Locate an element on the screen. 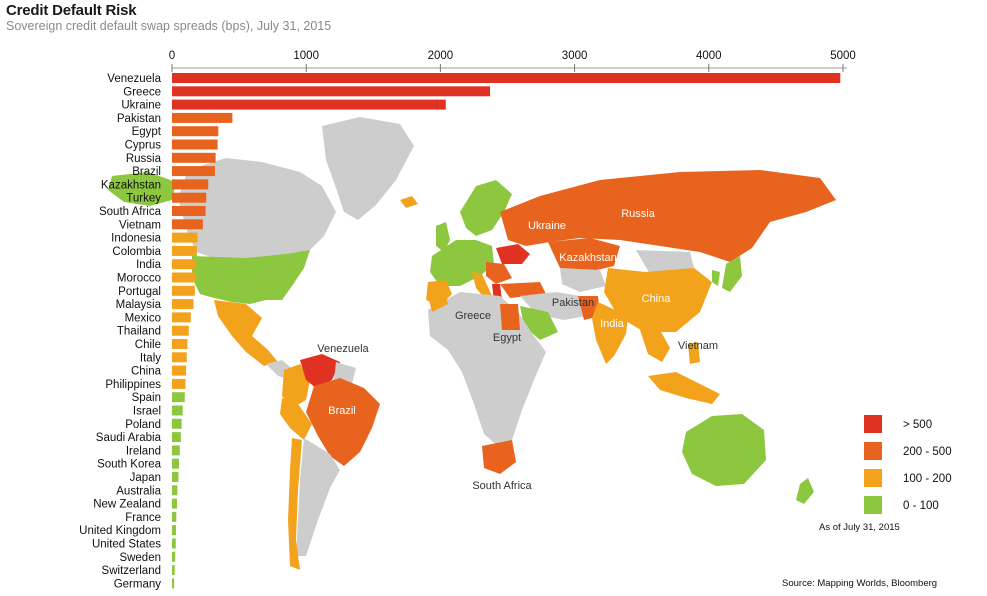  chart-title: Credit Default Risk is located at coordinates (71, 10).